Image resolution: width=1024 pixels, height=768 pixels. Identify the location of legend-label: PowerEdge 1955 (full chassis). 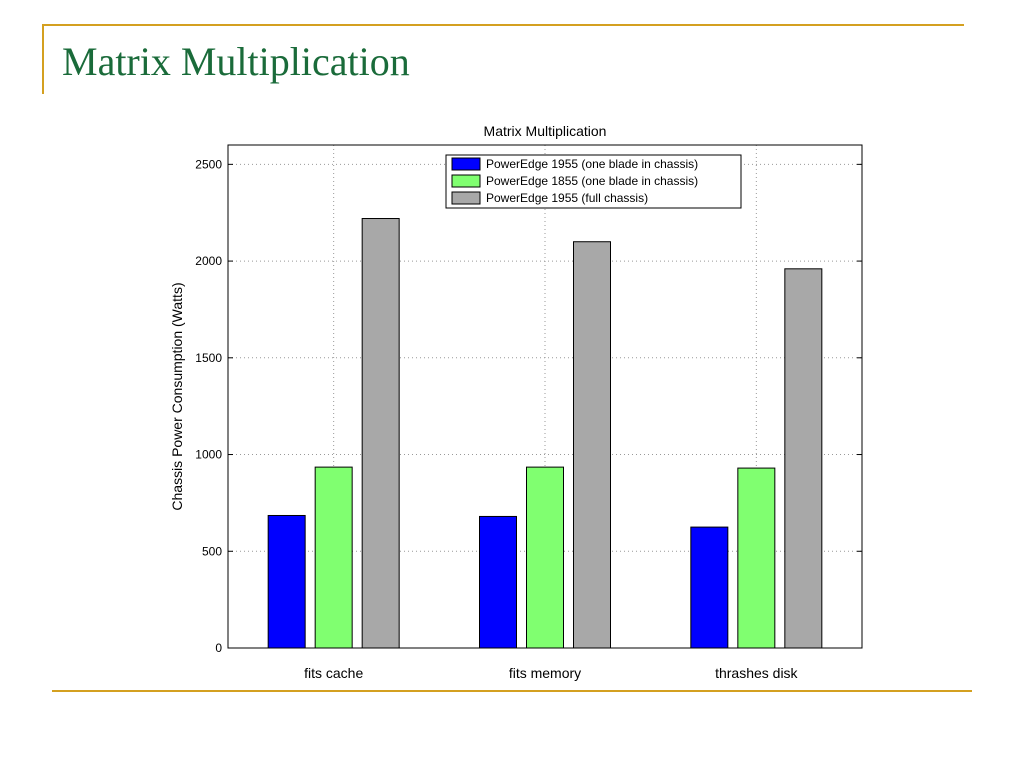
(567, 198).